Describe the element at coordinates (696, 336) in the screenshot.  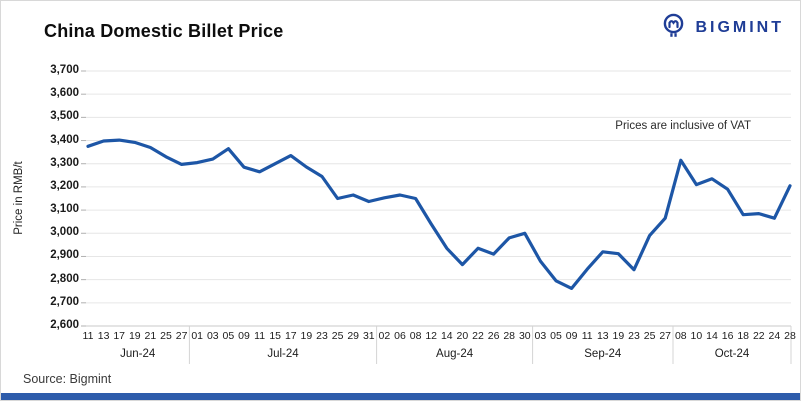
I see `x-tick-label: 10` at that location.